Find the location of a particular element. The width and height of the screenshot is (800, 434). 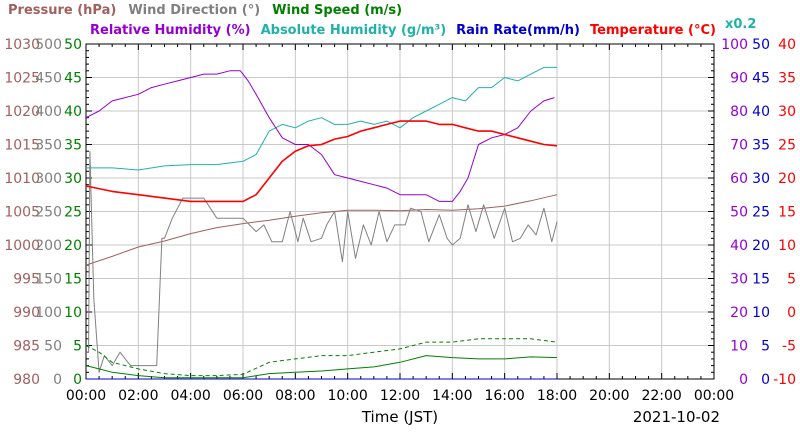

axis-pressure-tick-label: 980 is located at coordinates (26, 380).